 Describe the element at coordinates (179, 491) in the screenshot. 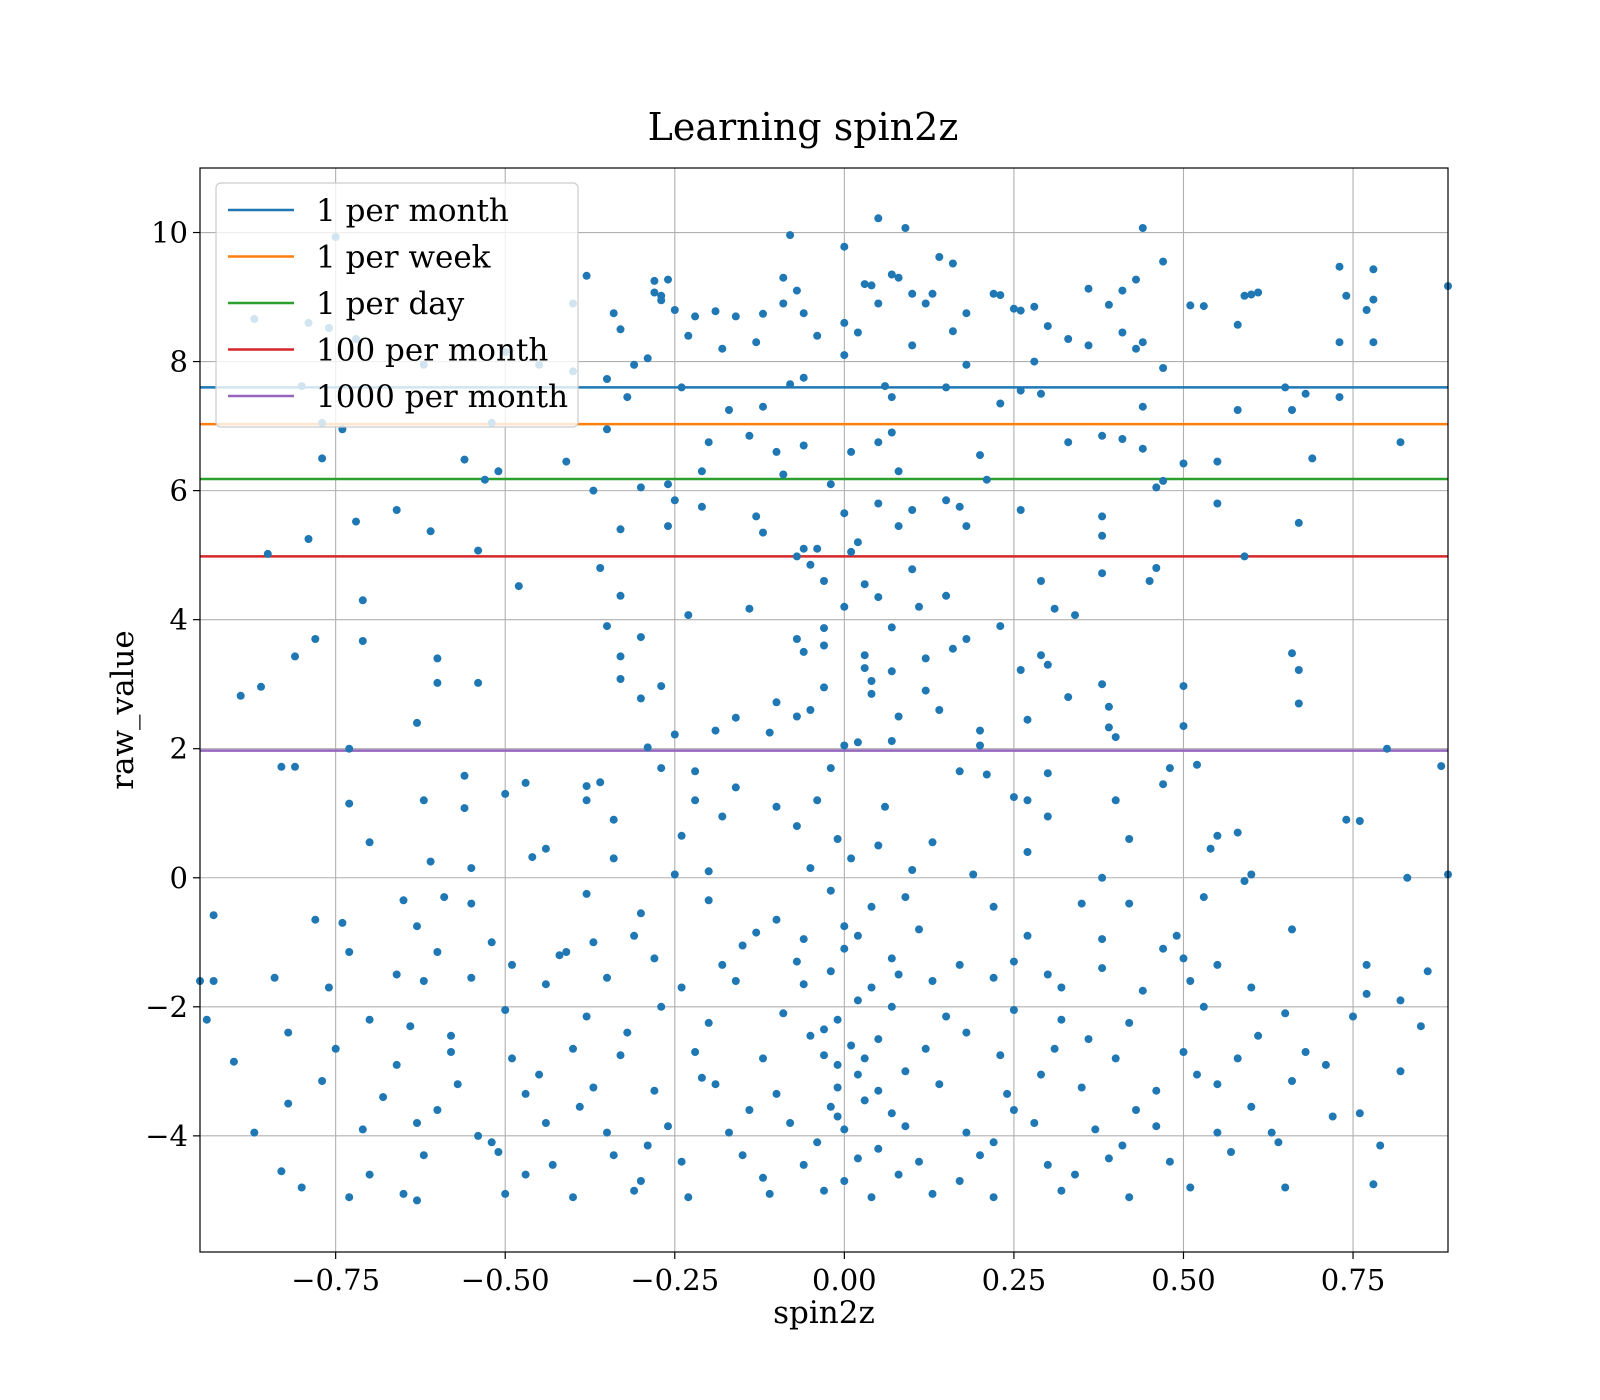

I see `y-tick-label: 6` at that location.